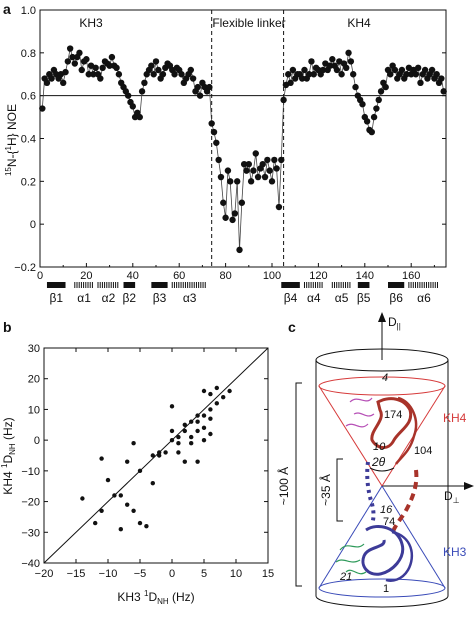  Describe the element at coordinates (44, 574) in the screenshot. I see `x-tick-label-b: −20` at that location.